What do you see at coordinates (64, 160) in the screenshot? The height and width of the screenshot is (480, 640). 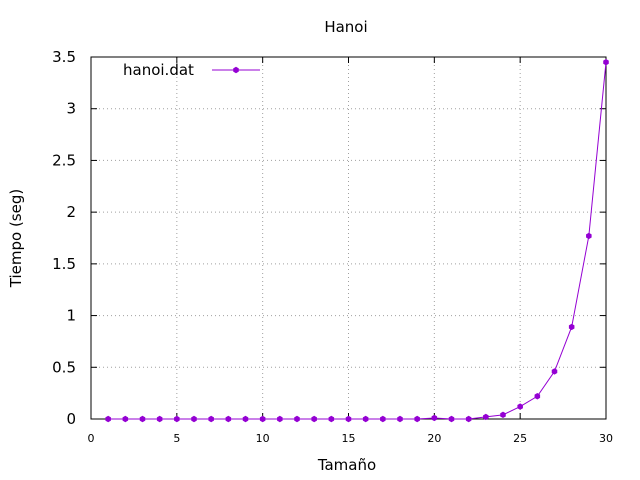 I see `y-tick-label: 2.5` at bounding box center [64, 160].